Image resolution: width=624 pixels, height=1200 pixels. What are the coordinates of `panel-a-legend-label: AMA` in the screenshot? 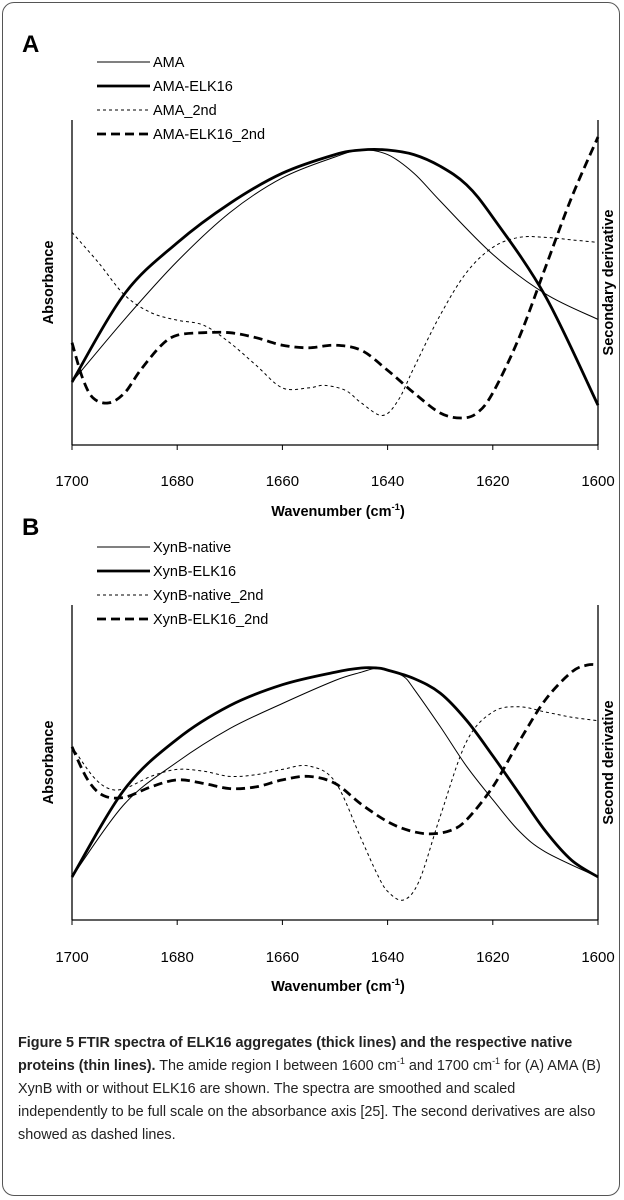 It's located at (169, 63).